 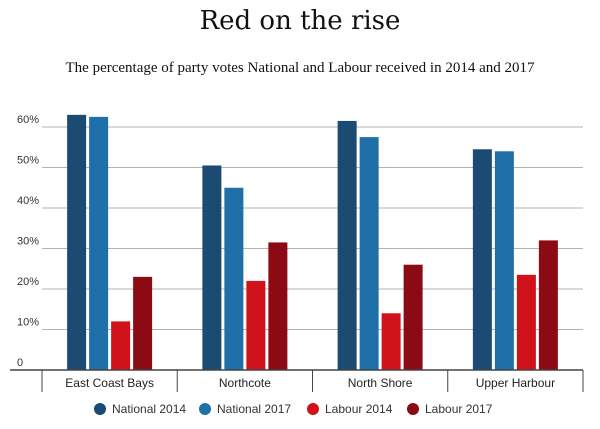 What do you see at coordinates (245, 383) in the screenshot?
I see `x-category-label: Northcote` at bounding box center [245, 383].